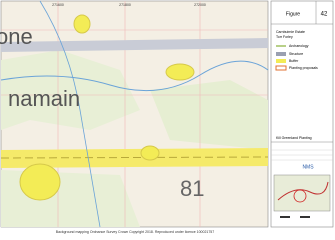 The image size is (335, 240). I want to click on inset-map, so click(302, 193).